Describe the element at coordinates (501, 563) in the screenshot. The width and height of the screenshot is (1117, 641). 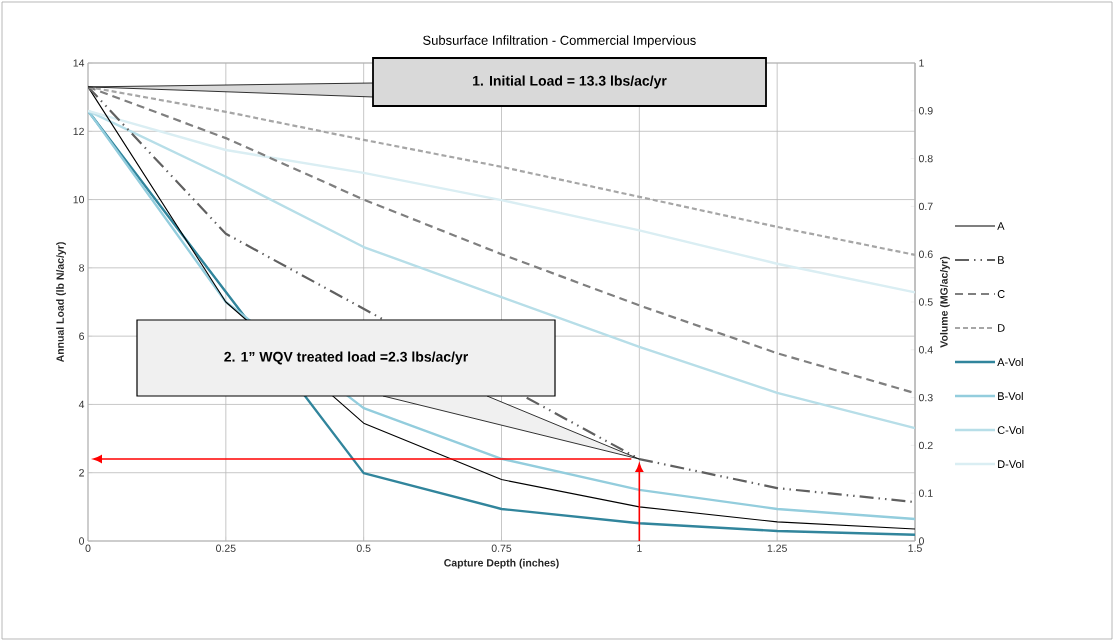
I see `x-axis-title: Capture Depth (inches)` at that location.